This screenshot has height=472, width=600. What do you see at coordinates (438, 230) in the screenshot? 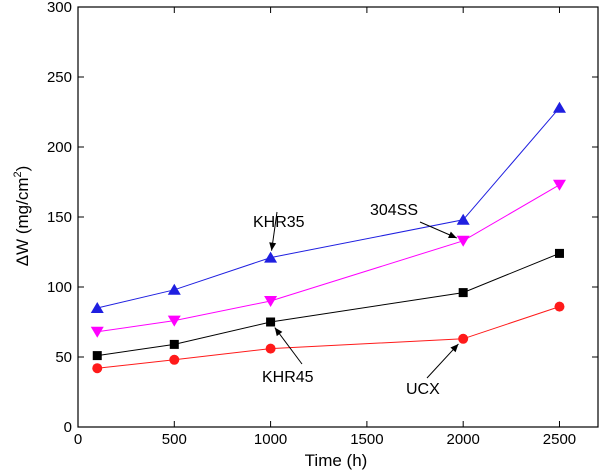
I see `annotation-arrow-304ss` at bounding box center [438, 230].